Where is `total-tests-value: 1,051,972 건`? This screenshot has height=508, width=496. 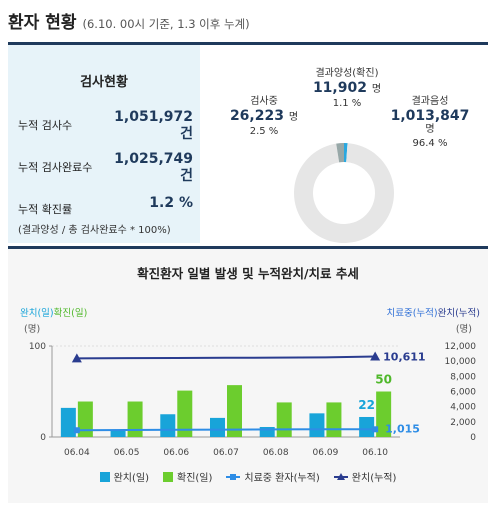 total-tests-value: 1,051,972 건 is located at coordinates (153, 125).